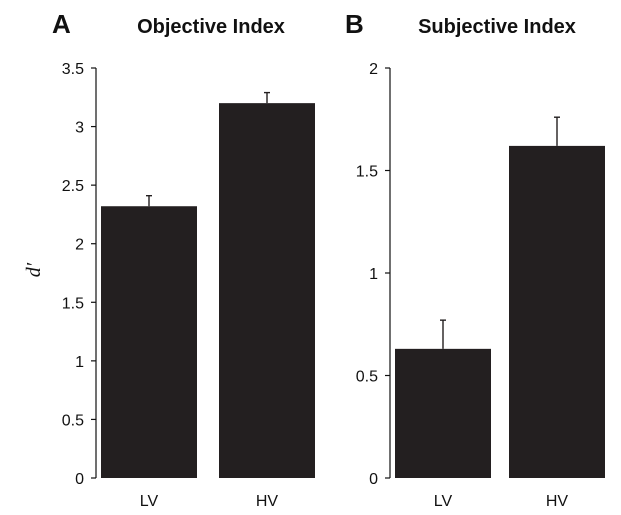 This screenshot has width=621, height=515. I want to click on panel-a-ytick-label-6: 3, so click(79, 128).